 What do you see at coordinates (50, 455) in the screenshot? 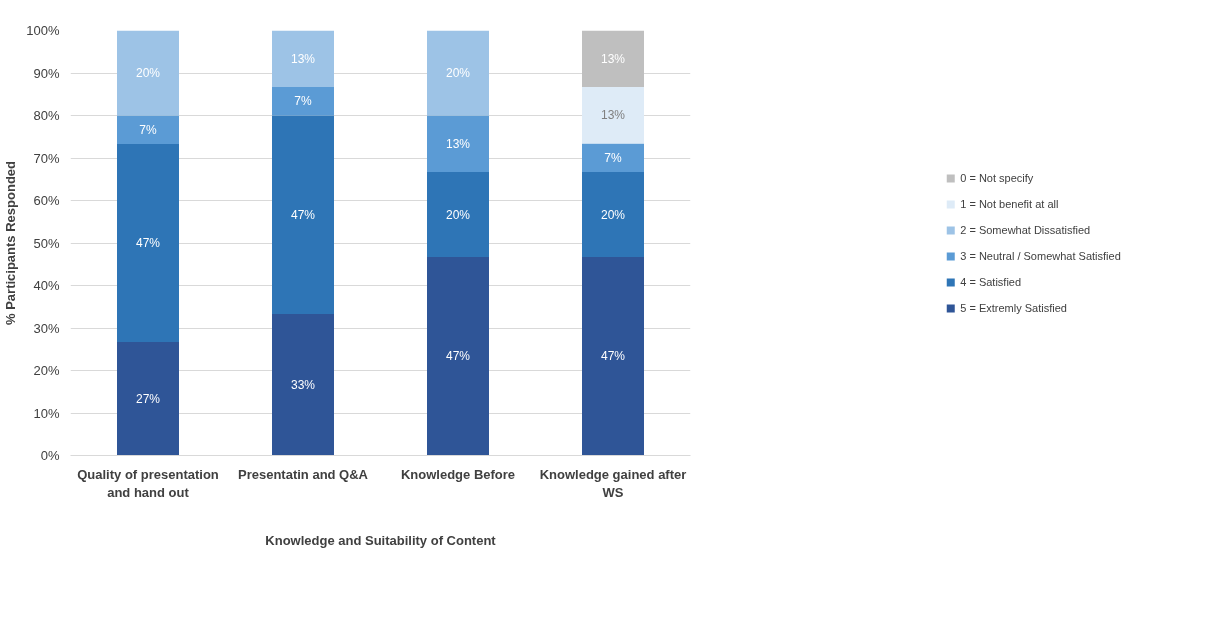
I see `y-tick-label: 0%` at bounding box center [50, 455].